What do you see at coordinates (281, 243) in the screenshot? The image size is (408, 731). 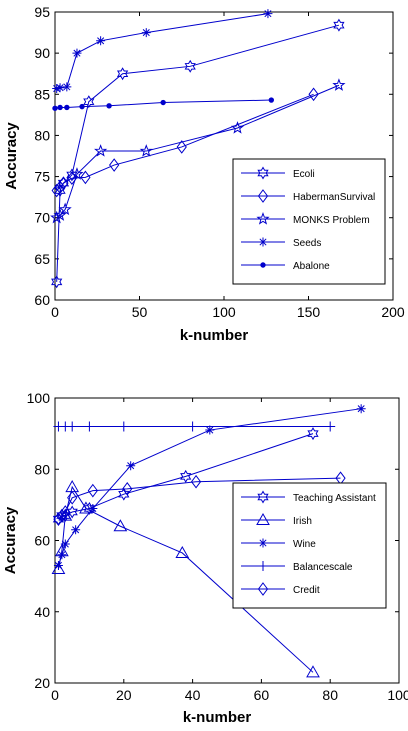 I see `legend-entry: Seeds` at bounding box center [281, 243].